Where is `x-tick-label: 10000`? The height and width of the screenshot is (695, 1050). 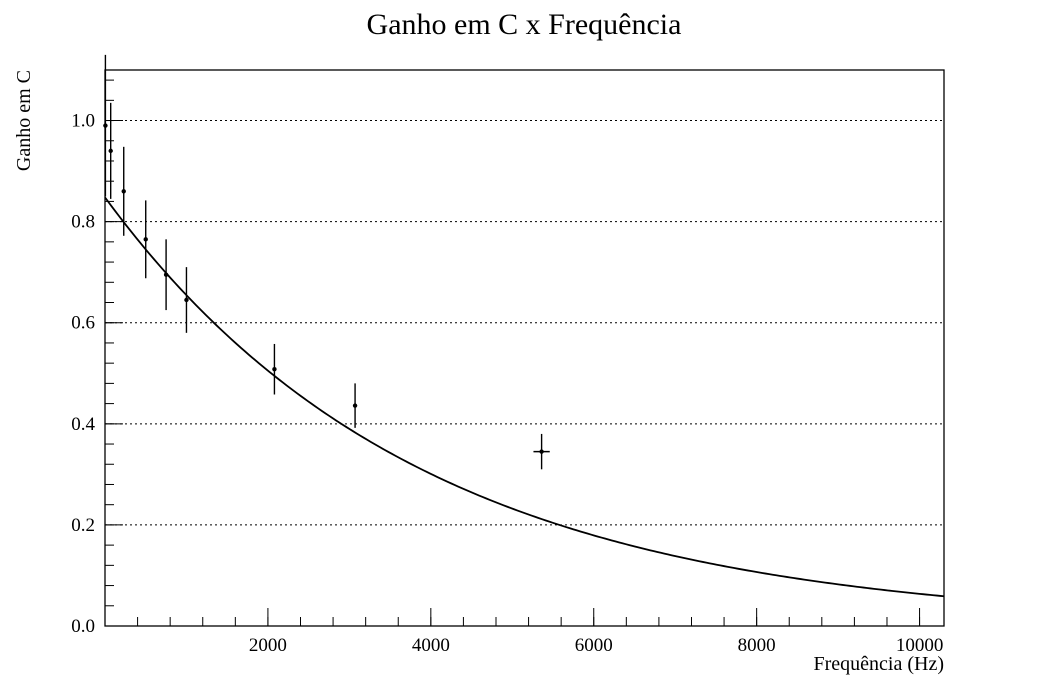
x-tick-label: 10000 is located at coordinates (920, 645).